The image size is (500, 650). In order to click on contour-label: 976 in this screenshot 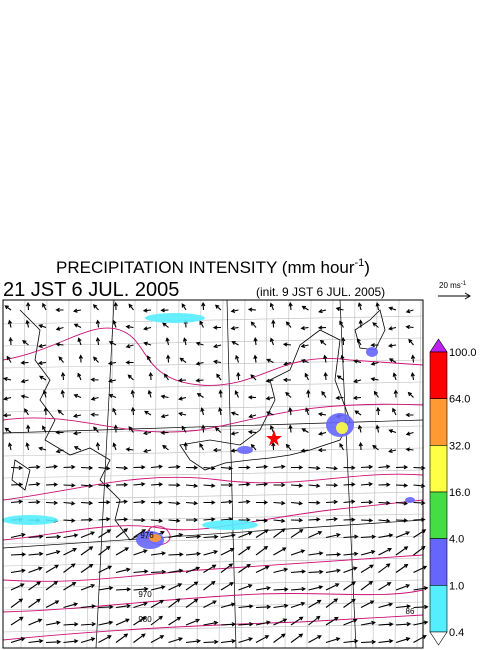, I will do `click(147, 535)`.